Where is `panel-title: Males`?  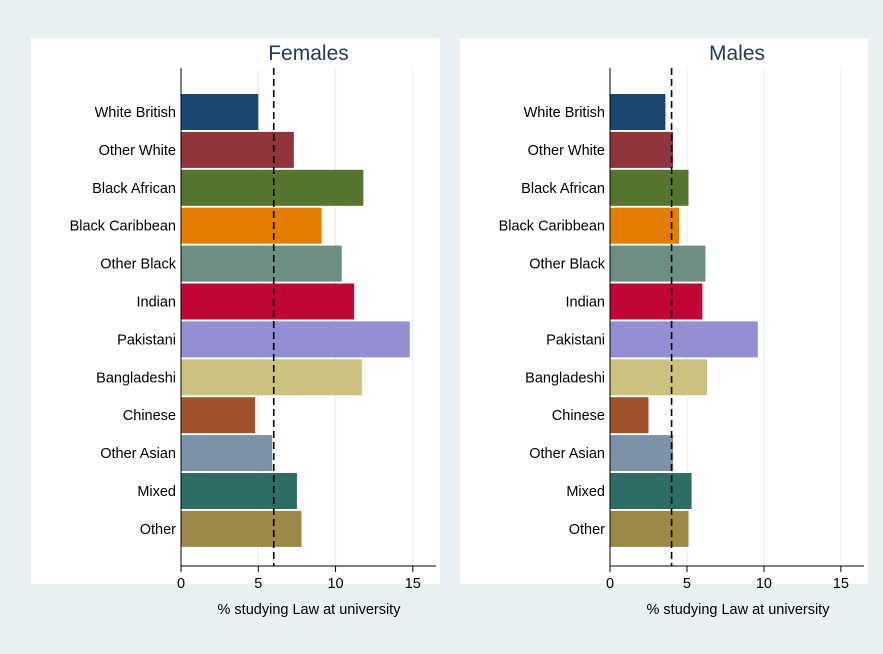 panel-title: Males is located at coordinates (737, 53).